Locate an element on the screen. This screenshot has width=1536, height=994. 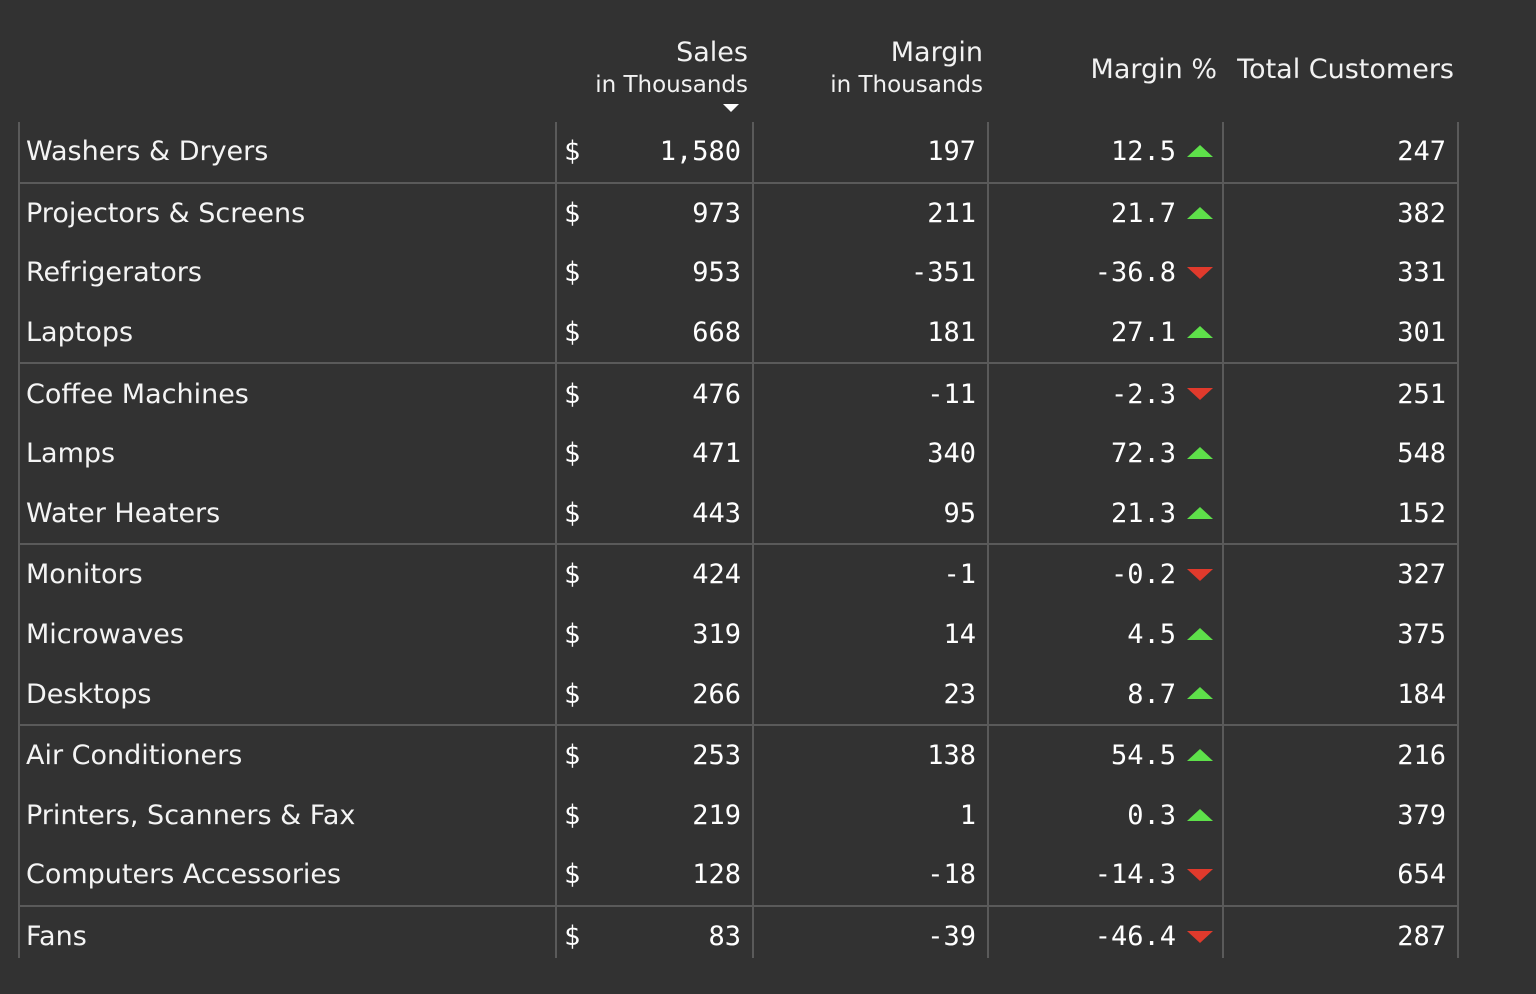
table-row: Lamps $471 340 72.3 548 is located at coordinates (738, 454).